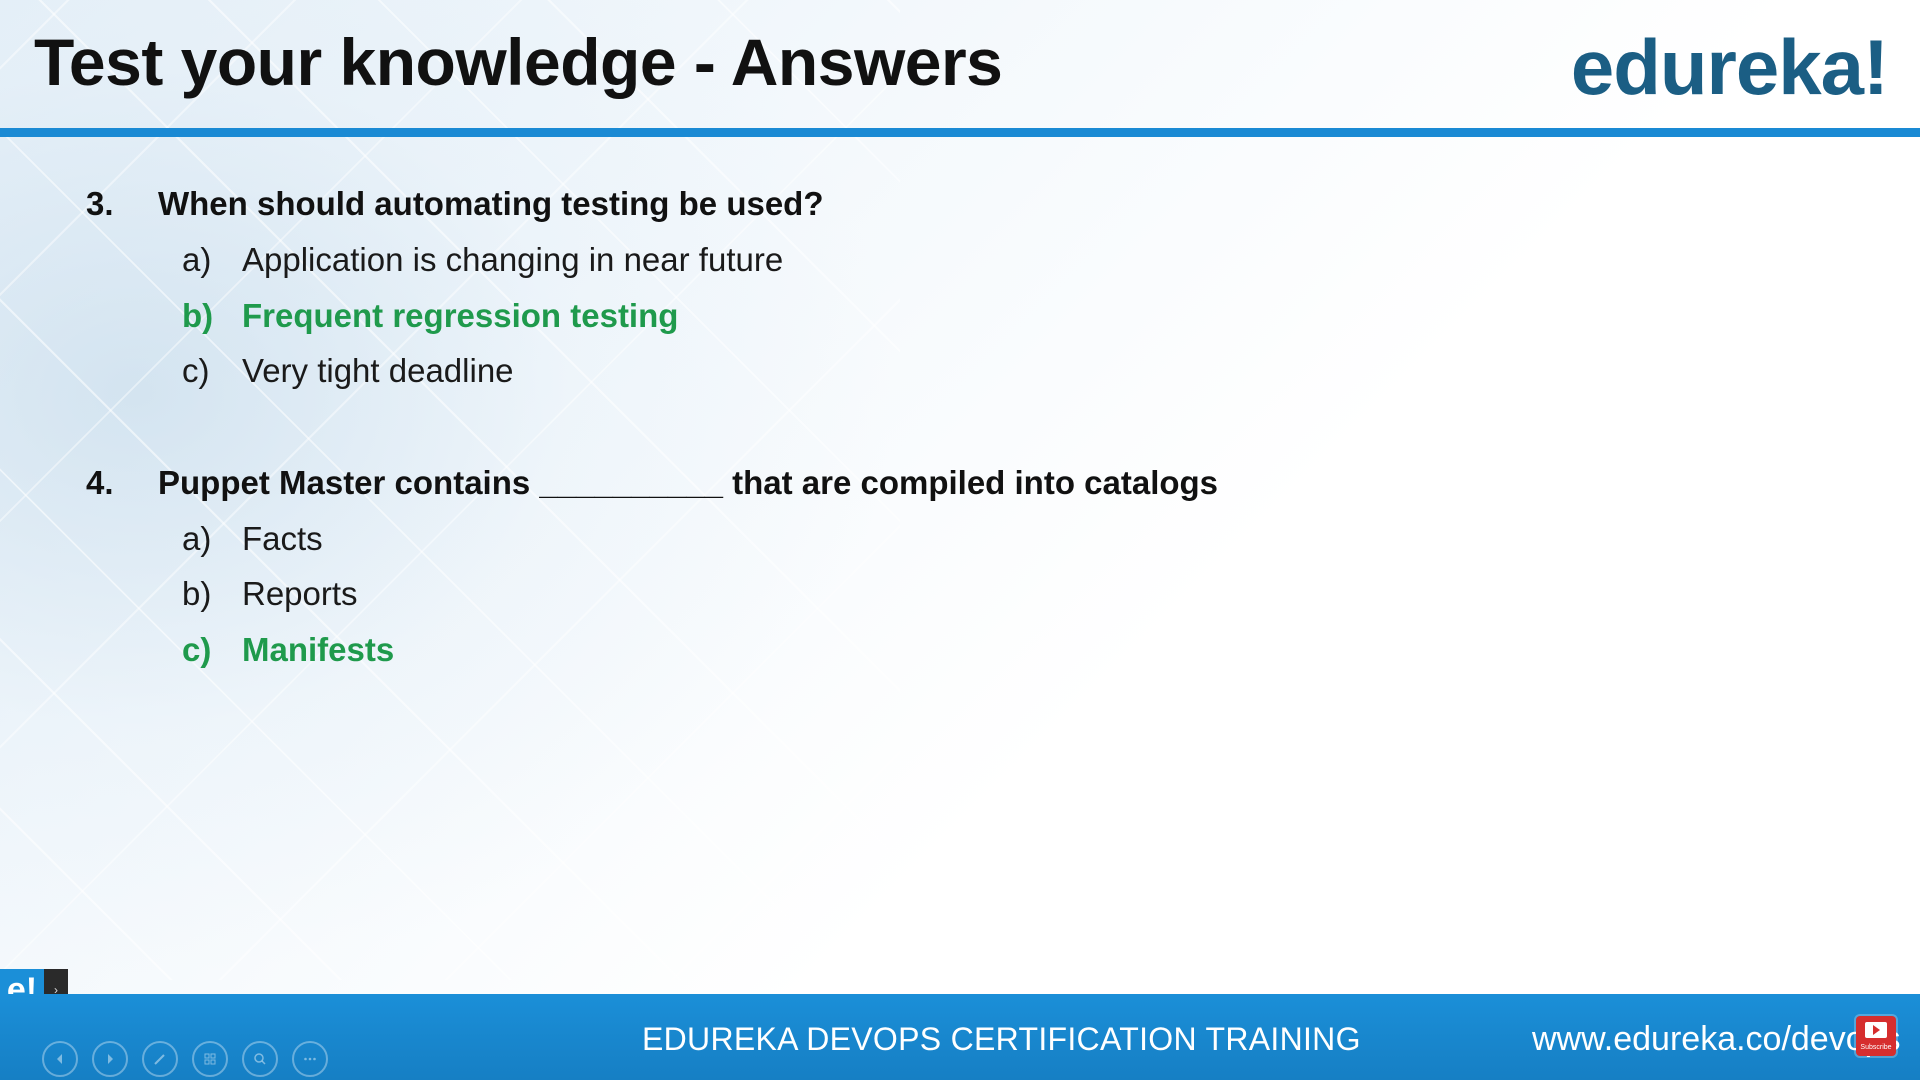 The image size is (1920, 1080). Describe the element at coordinates (260, 1059) in the screenshot. I see `zoom-icon` at that location.